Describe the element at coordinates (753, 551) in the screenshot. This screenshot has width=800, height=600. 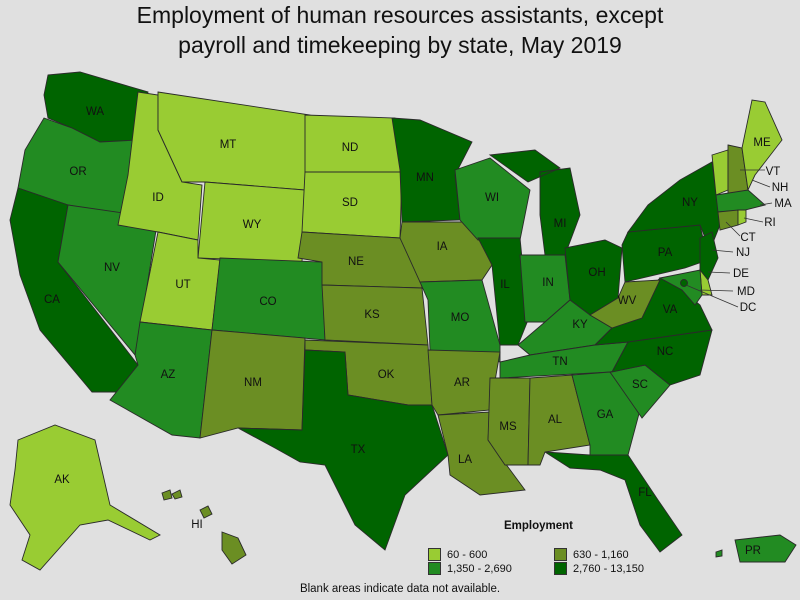
I see `label-PR: PR` at that location.